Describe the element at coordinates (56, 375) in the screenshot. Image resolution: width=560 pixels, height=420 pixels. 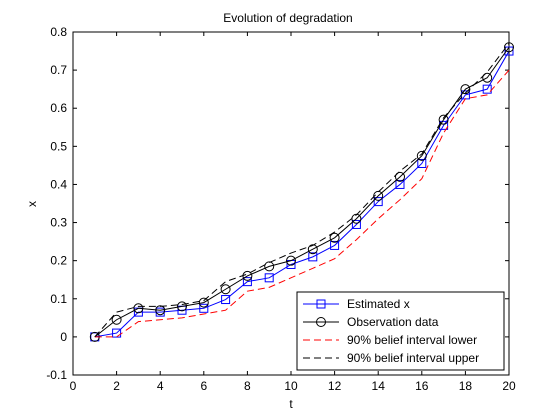
I see `y-tick-label: -0.1` at that location.